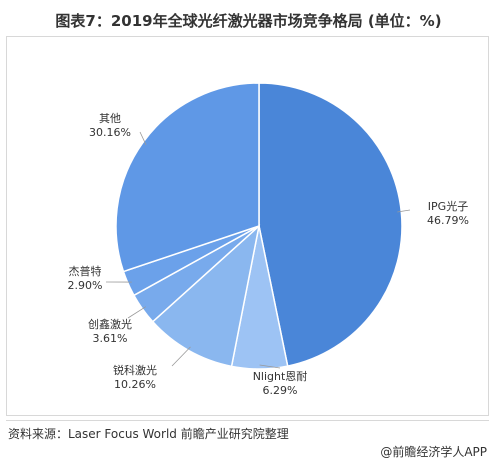  Describe the element at coordinates (110, 118) in the screenshot. I see `slice-name-label: 其他` at that location.